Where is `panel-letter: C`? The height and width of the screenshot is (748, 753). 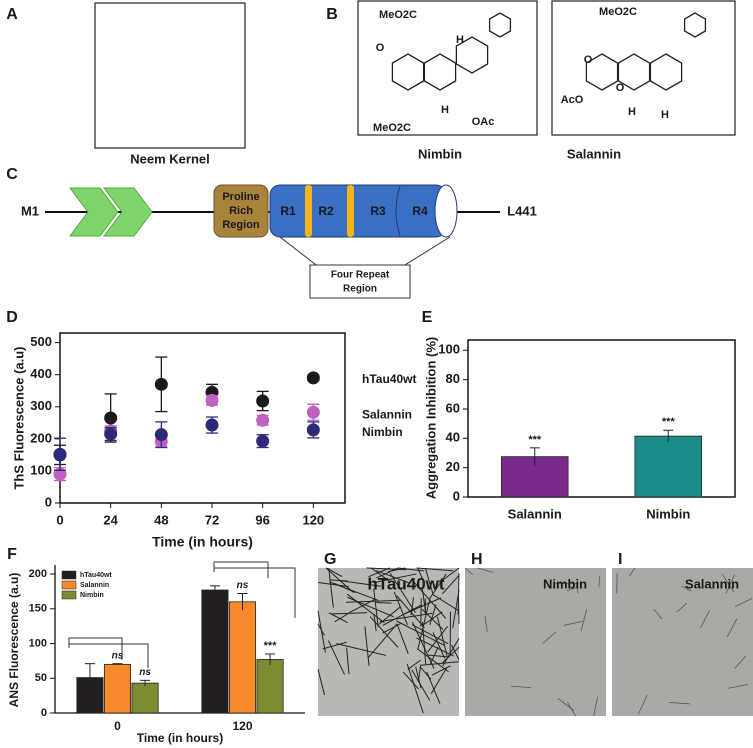 panel-letter: C is located at coordinates (12, 174).